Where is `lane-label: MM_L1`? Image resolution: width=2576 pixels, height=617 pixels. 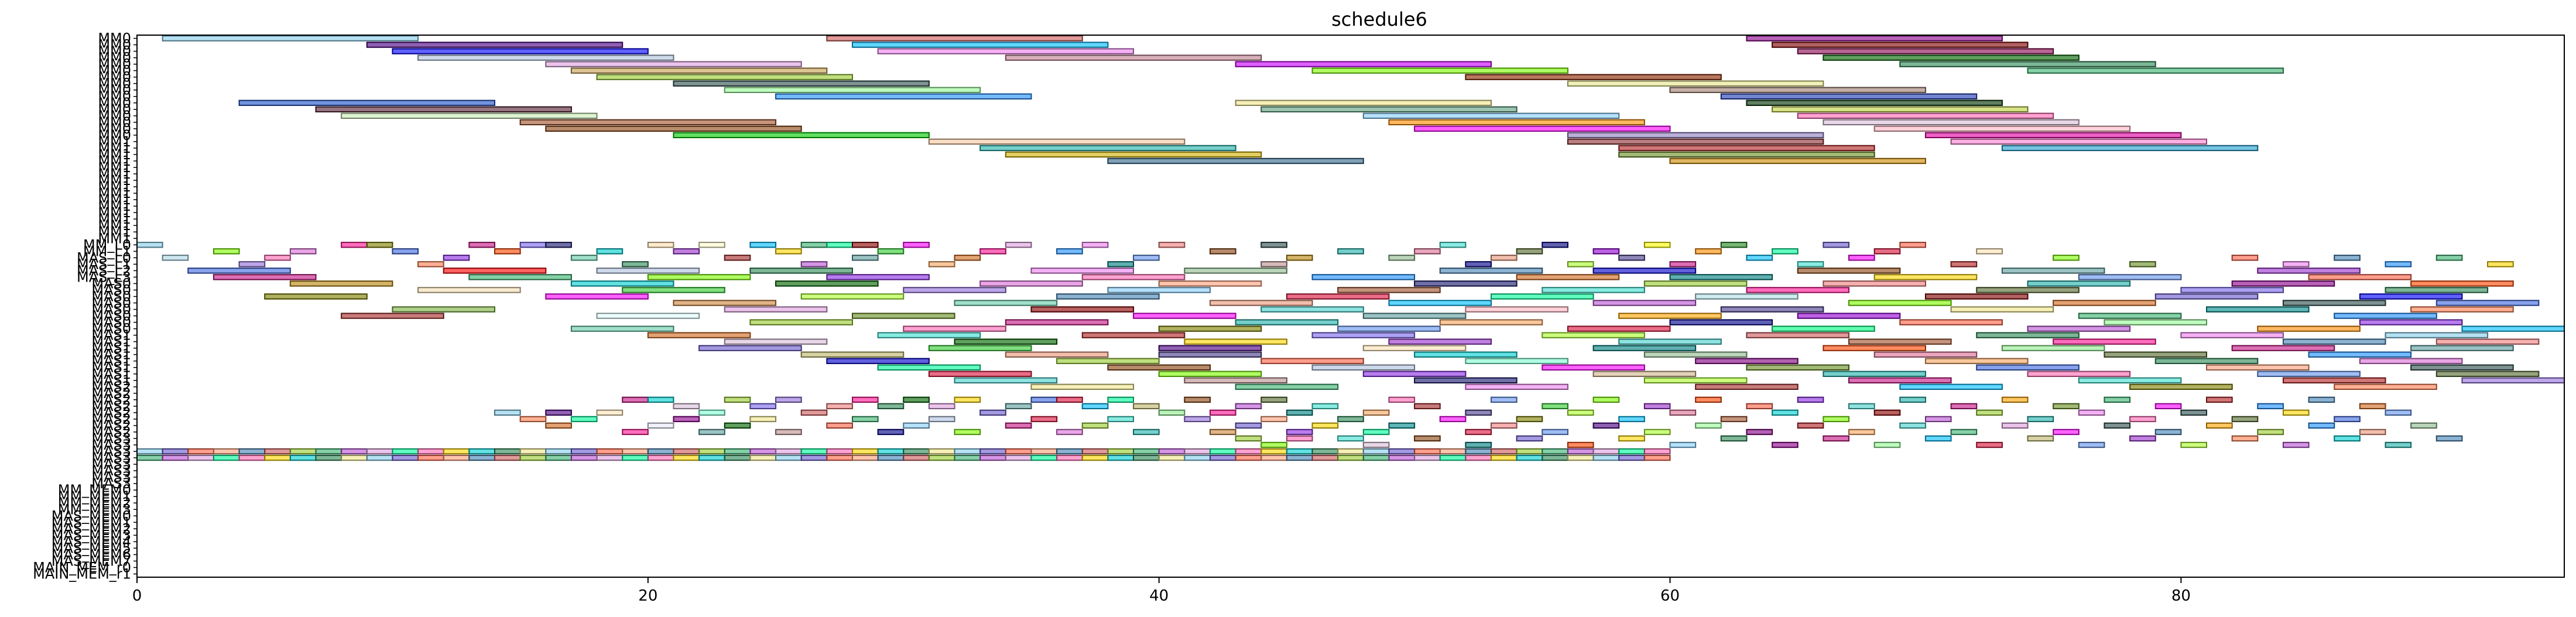 lane-label: MM_L1 is located at coordinates (107, 251).